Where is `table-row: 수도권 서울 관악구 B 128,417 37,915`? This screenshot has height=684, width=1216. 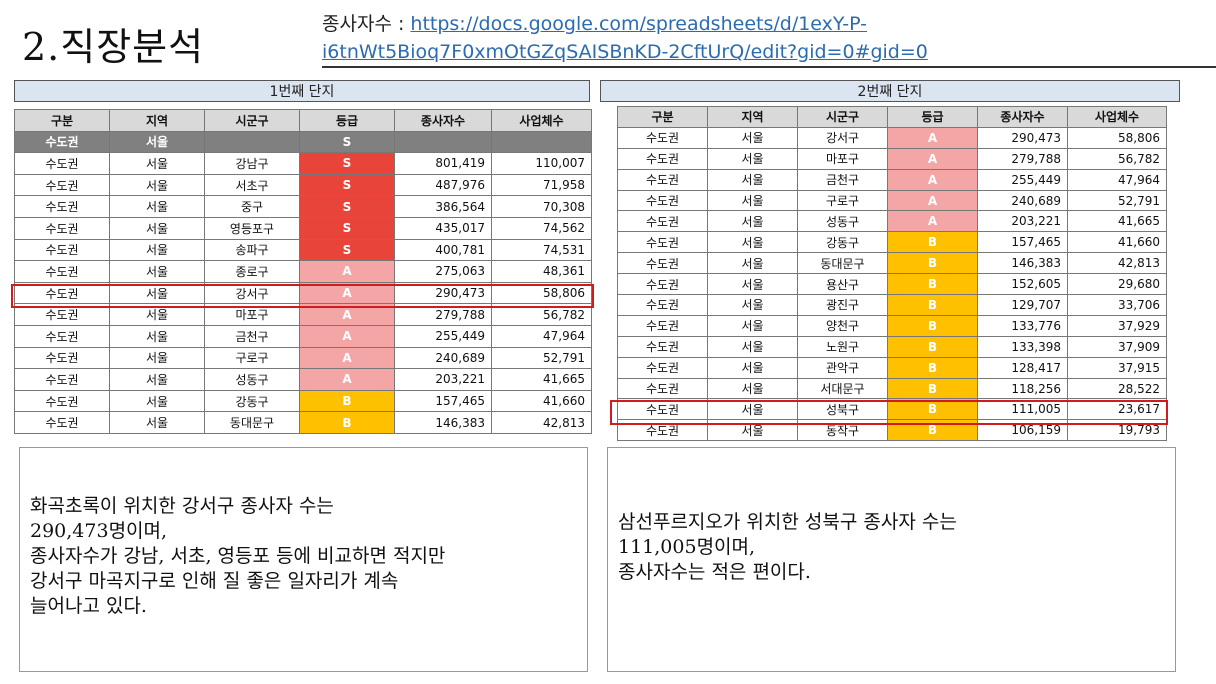 table-row: 수도권 서울 관악구 B 128,417 37,915 is located at coordinates (892, 367).